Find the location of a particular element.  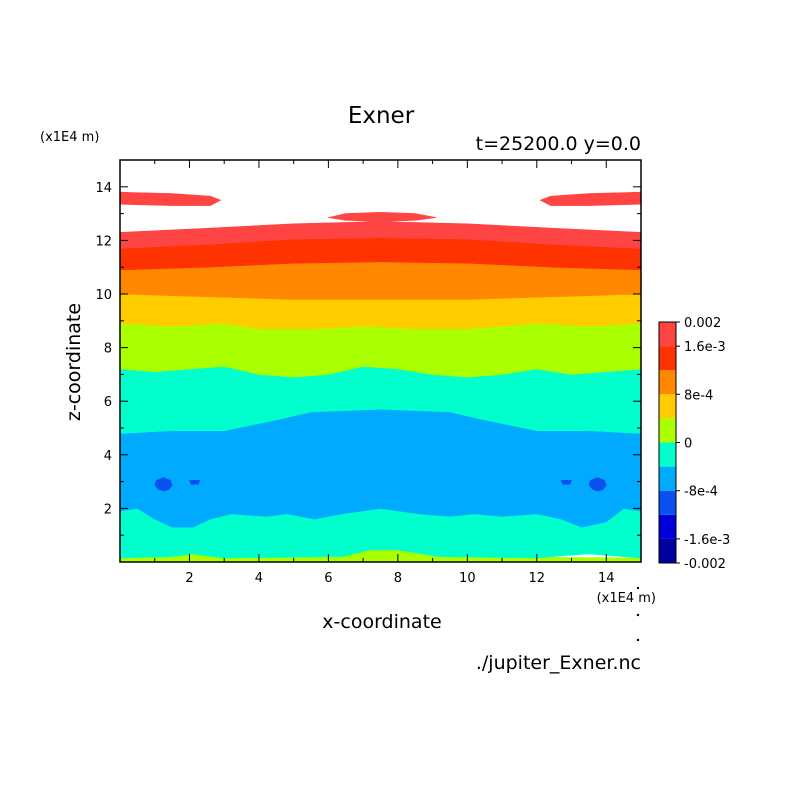

y-tick-label: 2 is located at coordinates (108, 509).